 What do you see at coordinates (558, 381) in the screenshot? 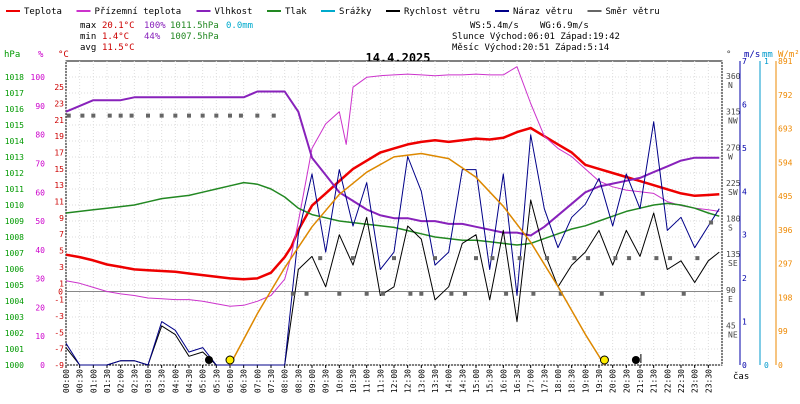
I see `x-tick-label: 18:00` at bounding box center [558, 381].